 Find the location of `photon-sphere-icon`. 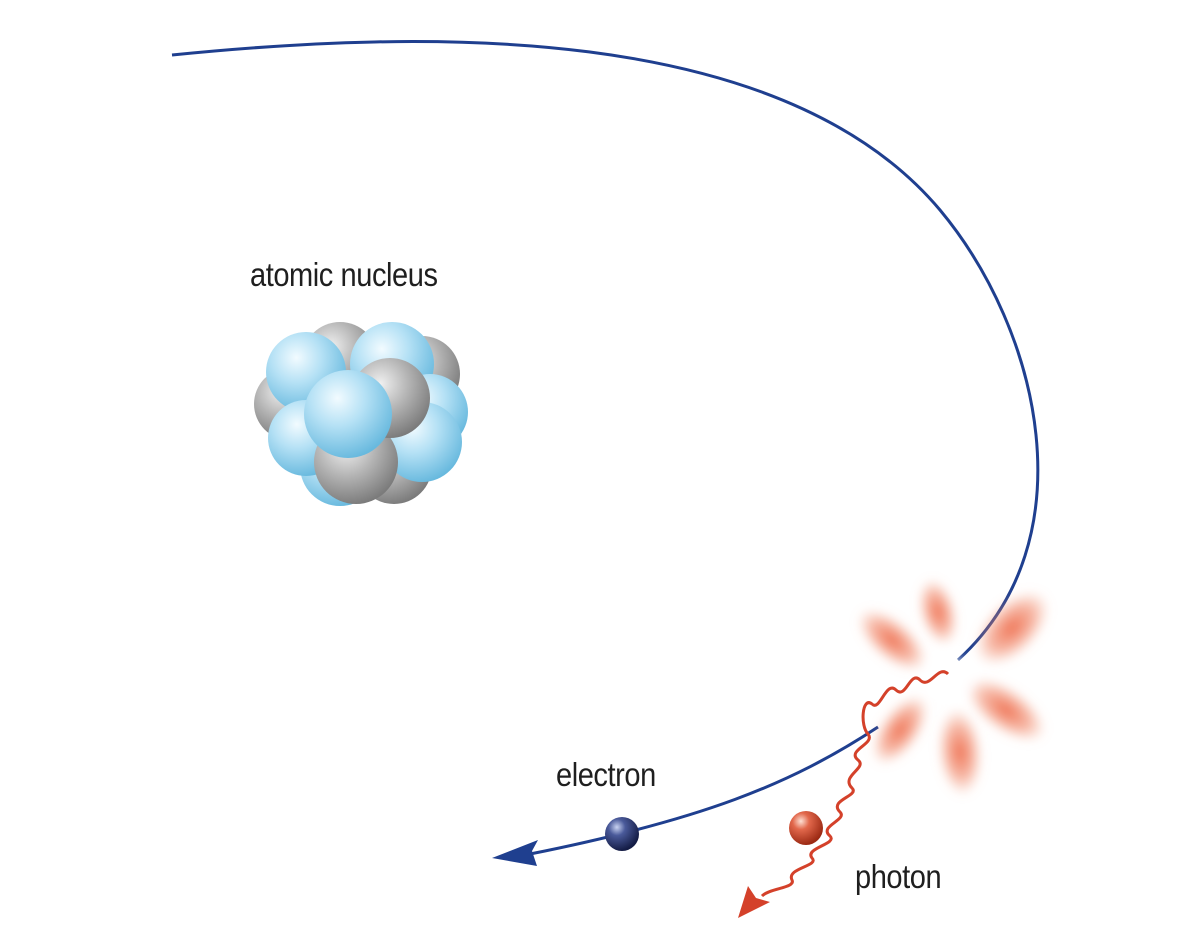

photon-sphere-icon is located at coordinates (806, 828).